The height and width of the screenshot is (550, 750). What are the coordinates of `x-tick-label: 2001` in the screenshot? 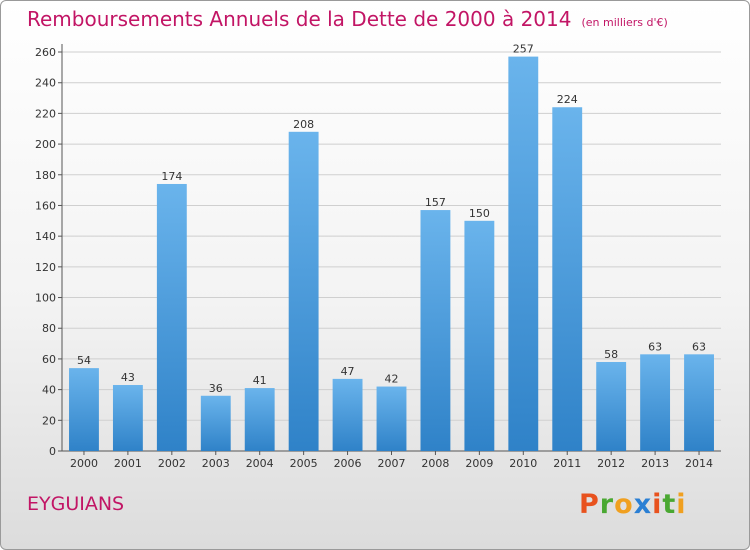 It's located at (128, 463).